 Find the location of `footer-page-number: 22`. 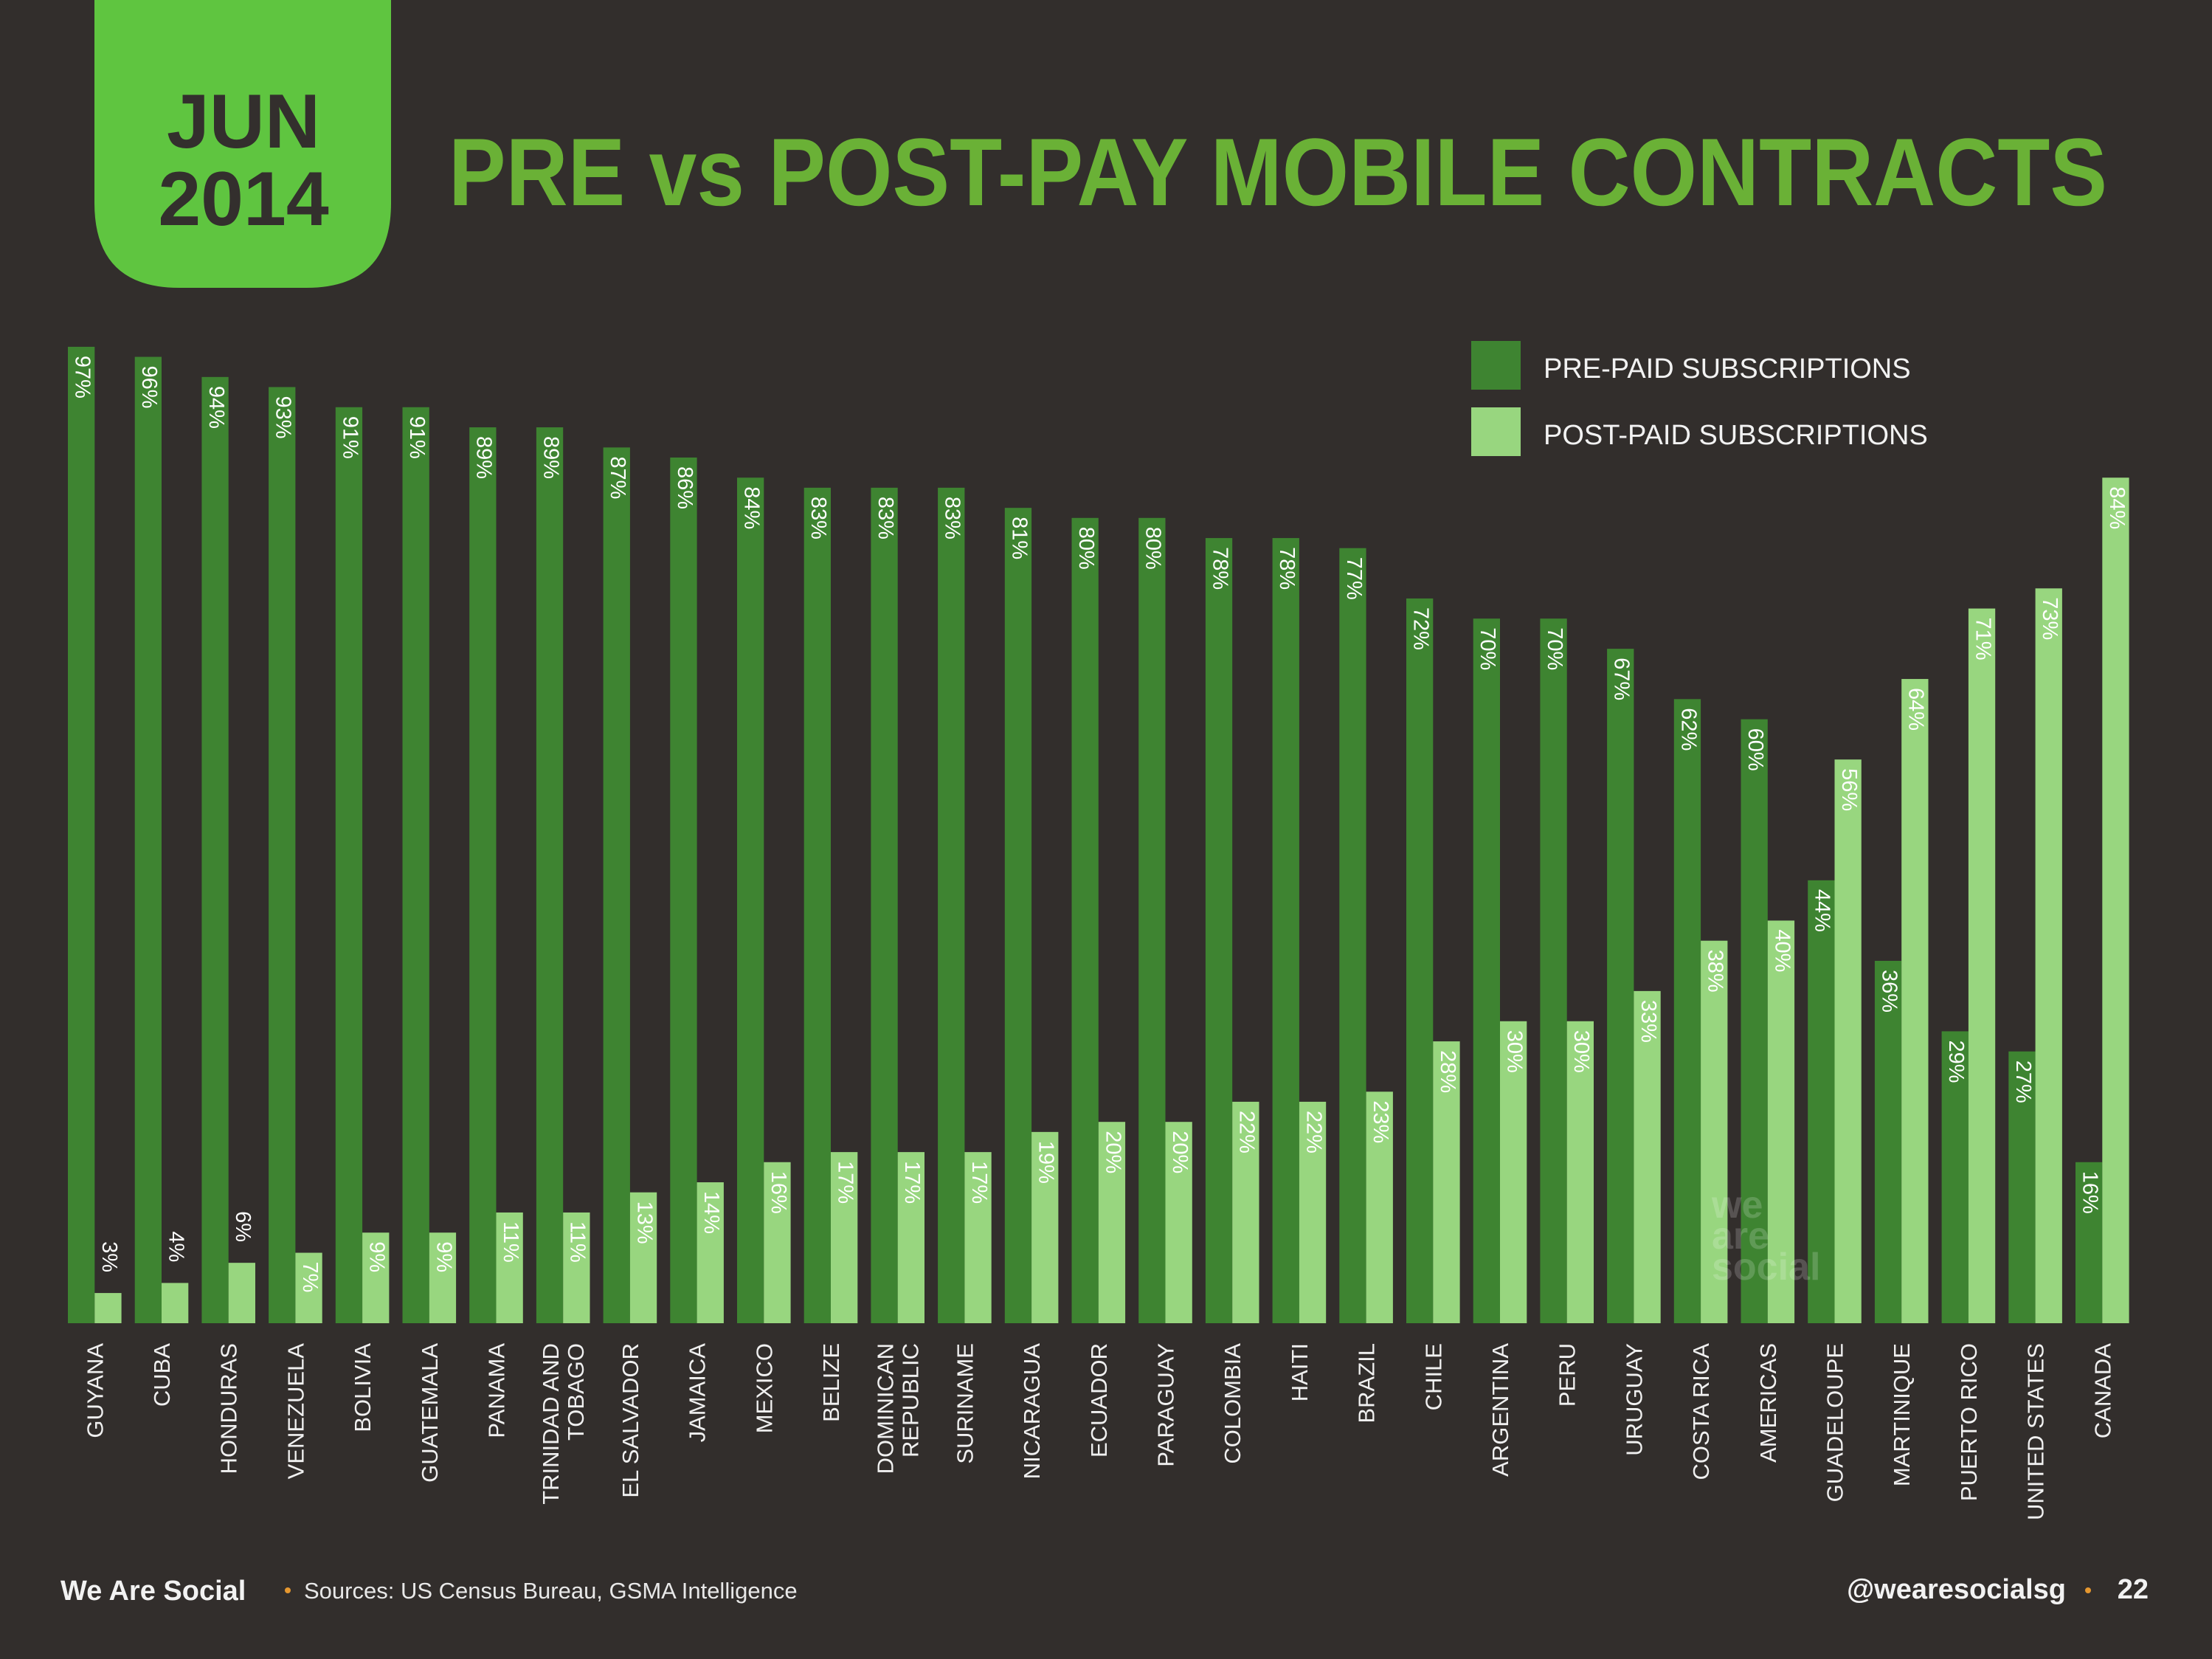

footer-page-number: 22 is located at coordinates (2134, 1590).